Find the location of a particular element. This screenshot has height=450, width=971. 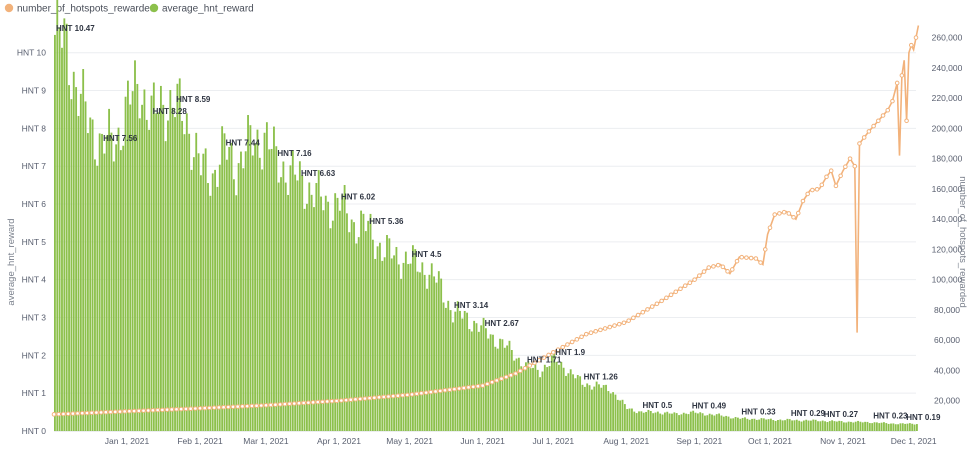

y-left-tick-label: HNT 3 is located at coordinates (34, 318).